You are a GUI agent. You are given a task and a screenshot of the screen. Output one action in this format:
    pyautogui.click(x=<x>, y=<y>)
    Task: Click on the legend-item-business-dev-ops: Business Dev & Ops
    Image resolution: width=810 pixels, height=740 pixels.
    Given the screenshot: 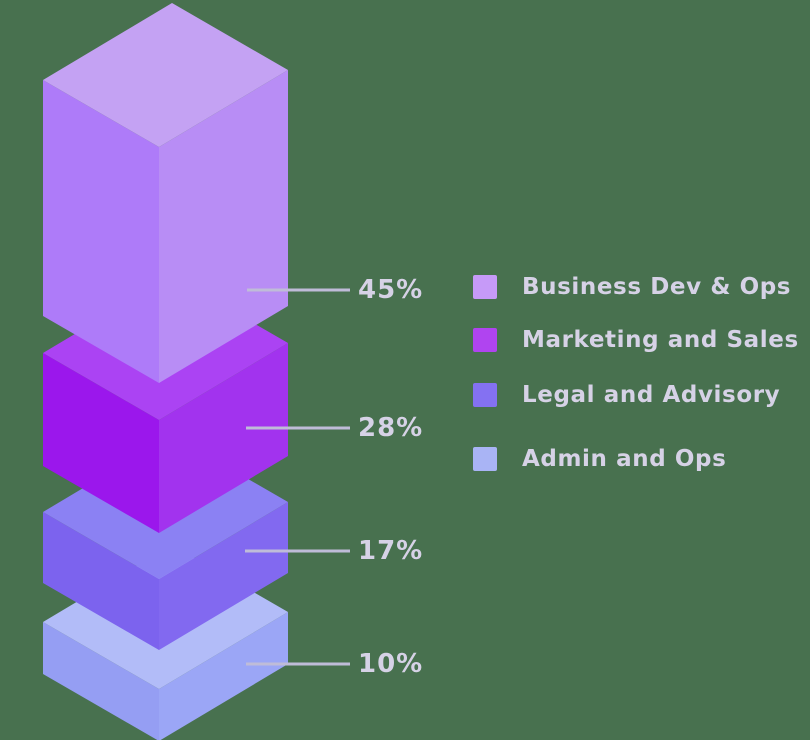 What is the action you would take?
    pyautogui.click(x=632, y=287)
    